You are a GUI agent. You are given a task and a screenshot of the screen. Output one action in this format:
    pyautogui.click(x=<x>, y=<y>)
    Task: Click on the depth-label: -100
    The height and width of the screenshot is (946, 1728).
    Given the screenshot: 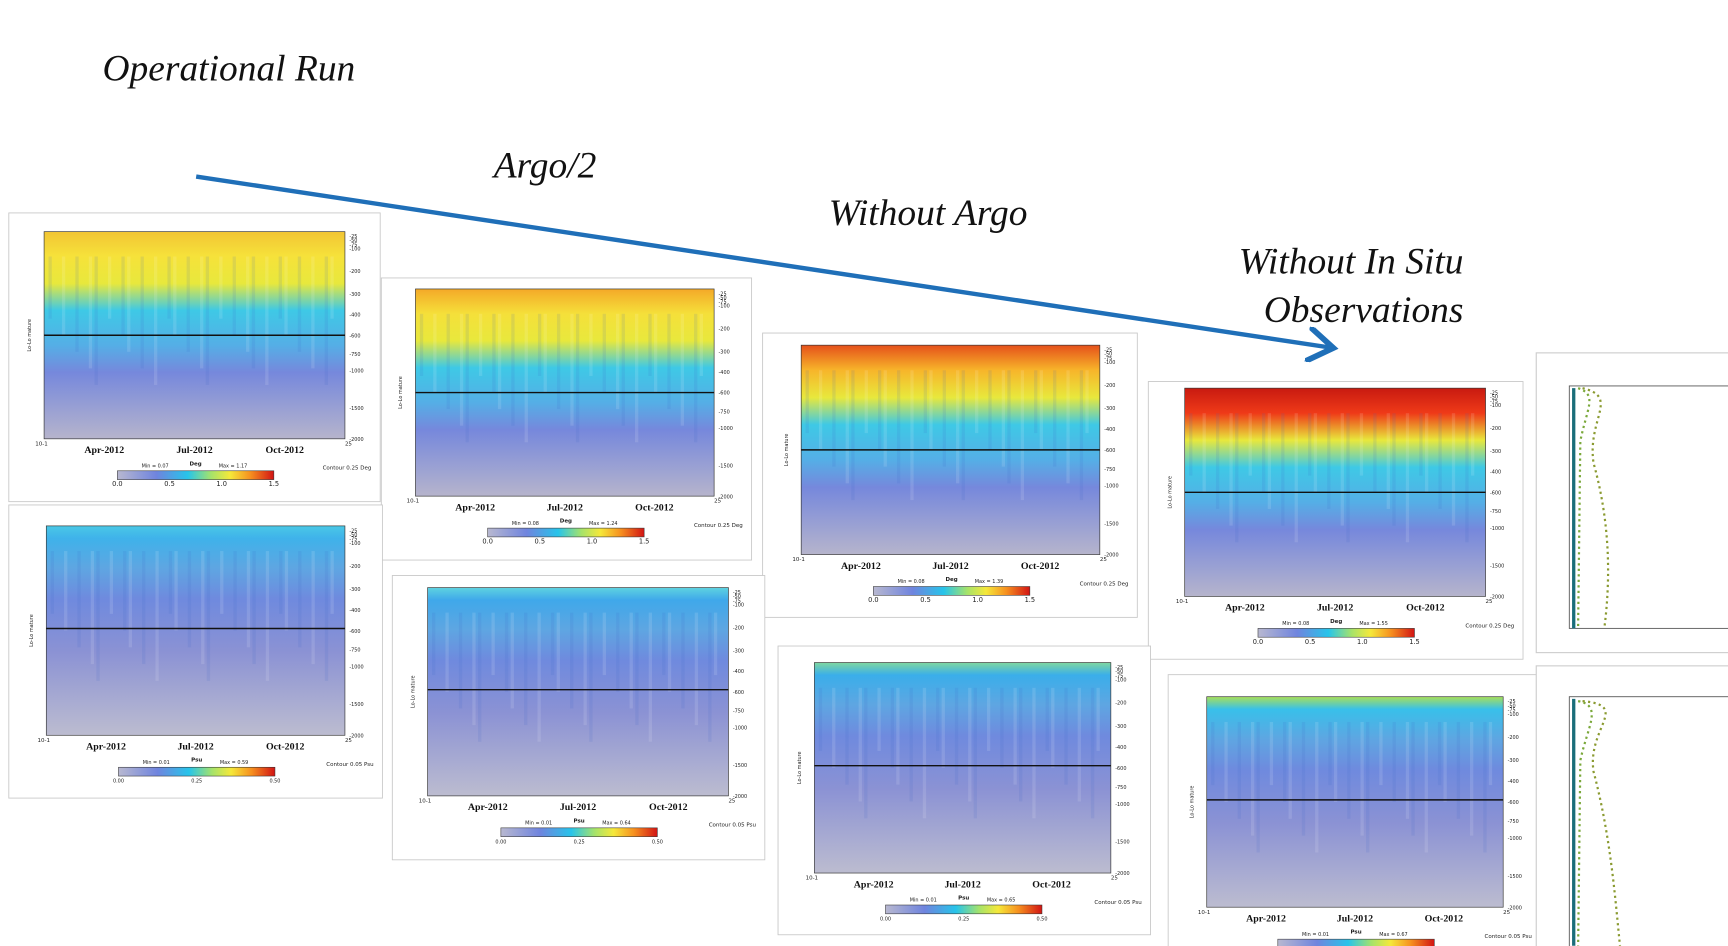 What is the action you would take?
    pyautogui.click(x=1120, y=681)
    